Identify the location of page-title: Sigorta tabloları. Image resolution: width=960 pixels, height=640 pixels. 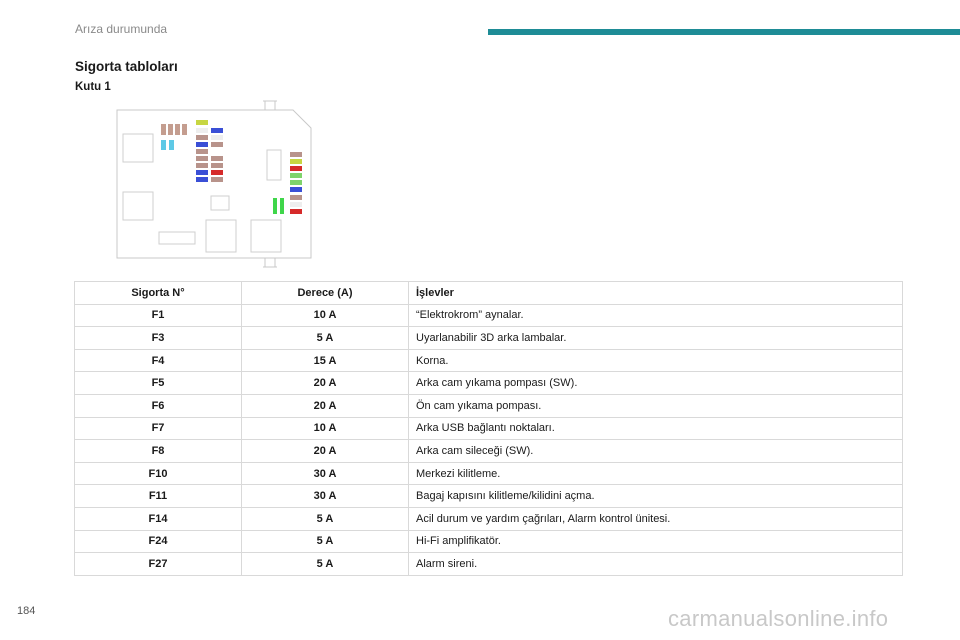
(126, 66).